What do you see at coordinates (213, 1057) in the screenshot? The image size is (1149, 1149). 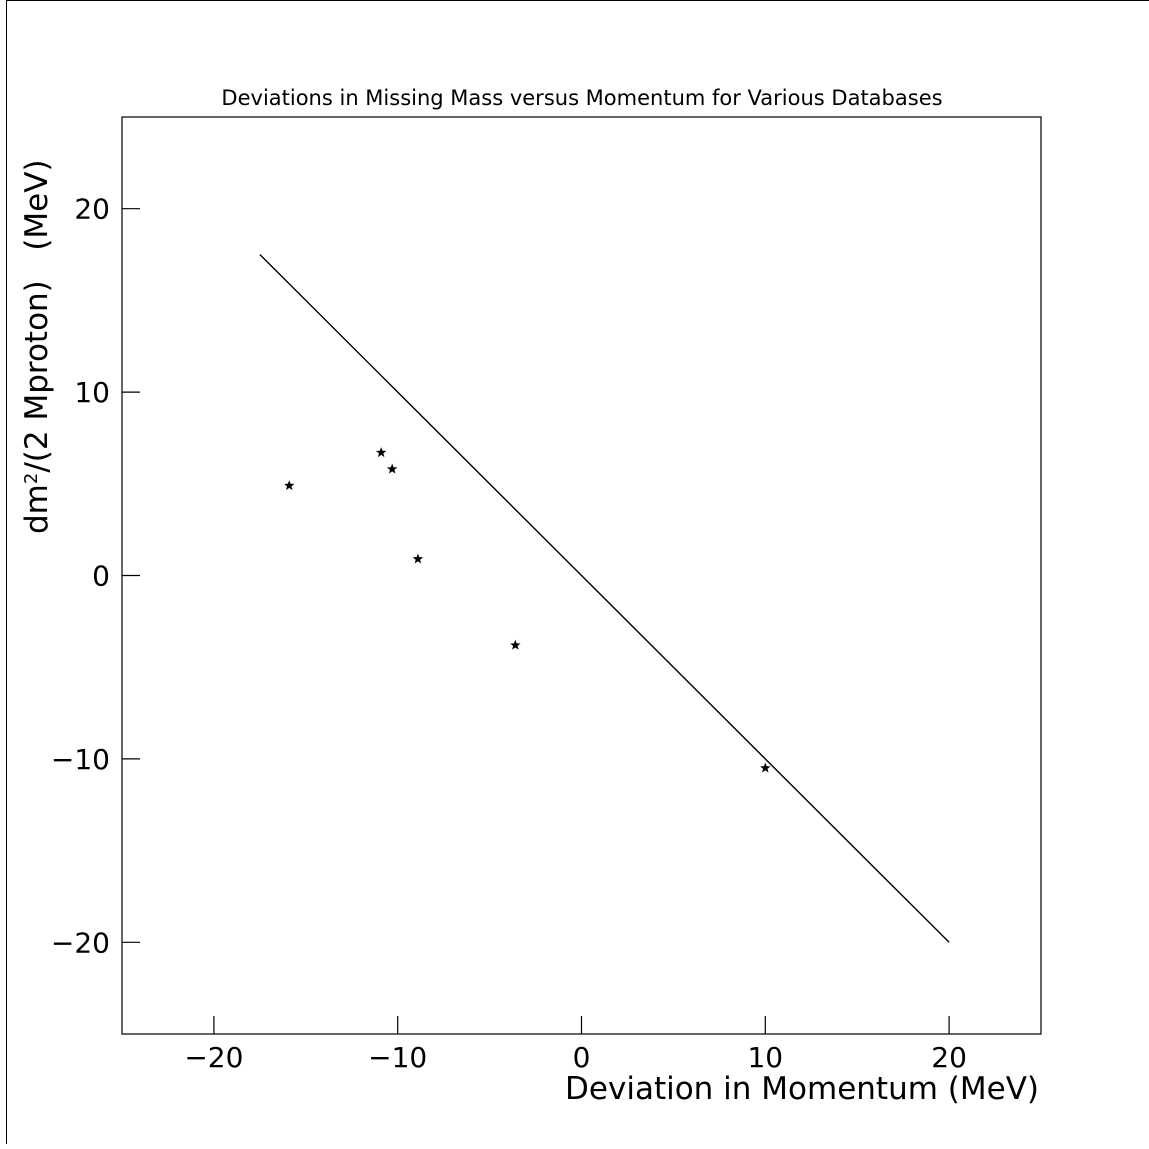 I see `x-tick-label: −20` at bounding box center [213, 1057].